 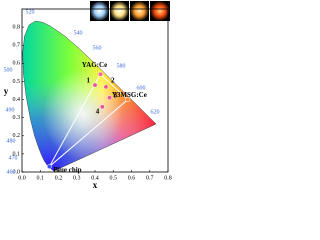 I want to click on x-tick-label: 0.4, so click(x=95, y=178).